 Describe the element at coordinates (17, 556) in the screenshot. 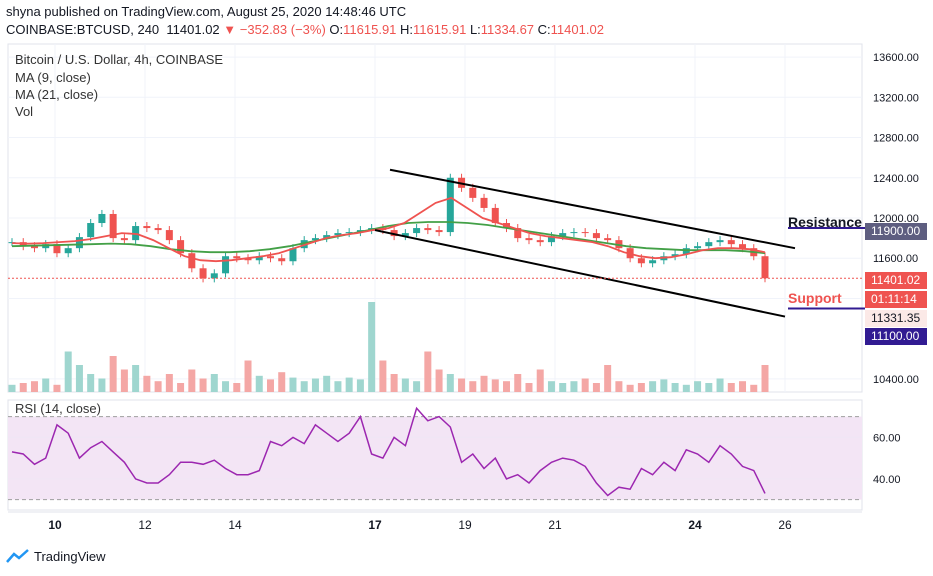

I see `tradingview-logo-icon` at that location.